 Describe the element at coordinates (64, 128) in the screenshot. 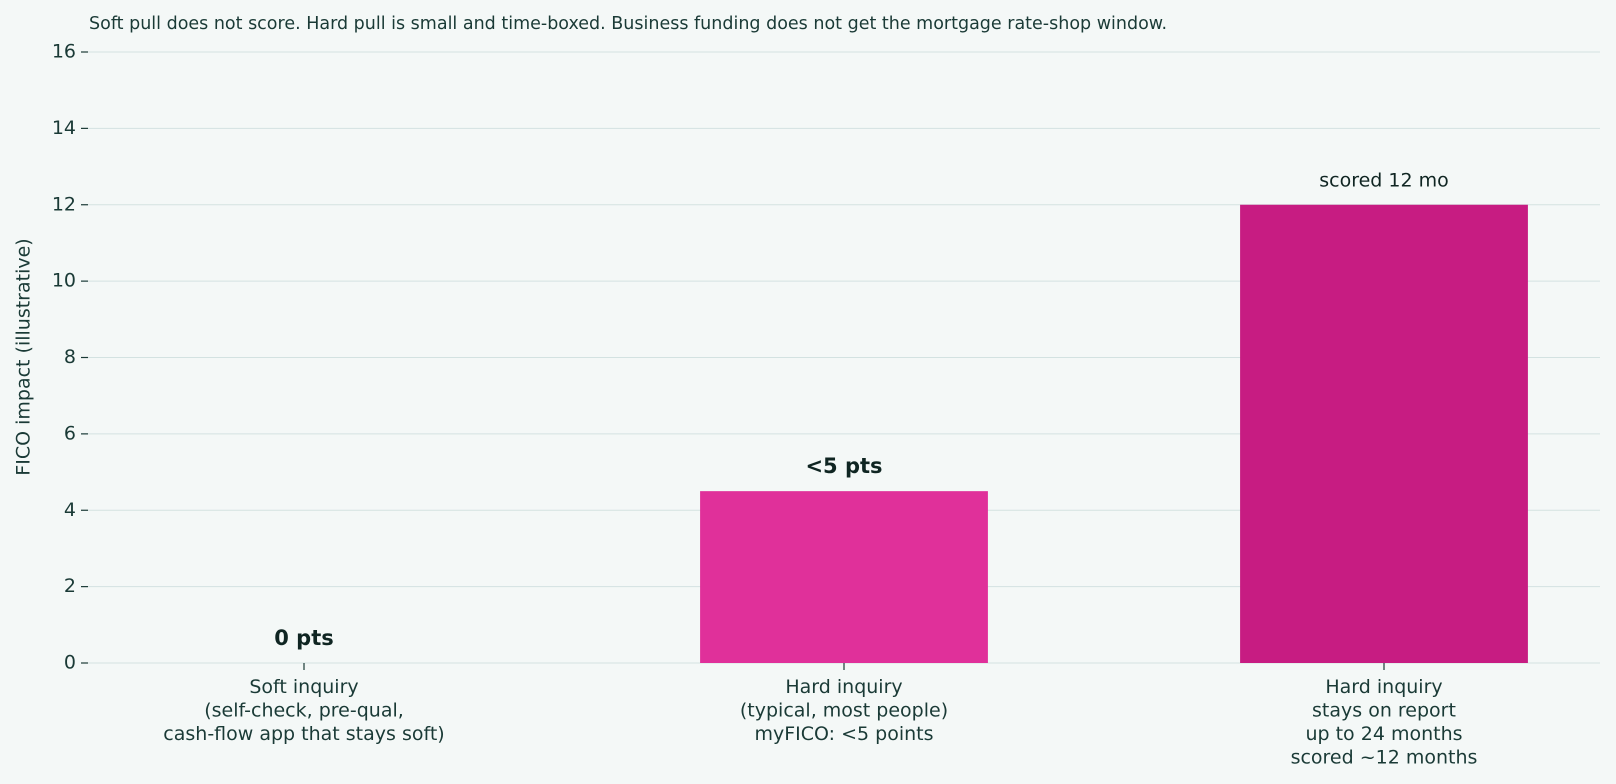

I see `y-tick-label: 14` at that location.